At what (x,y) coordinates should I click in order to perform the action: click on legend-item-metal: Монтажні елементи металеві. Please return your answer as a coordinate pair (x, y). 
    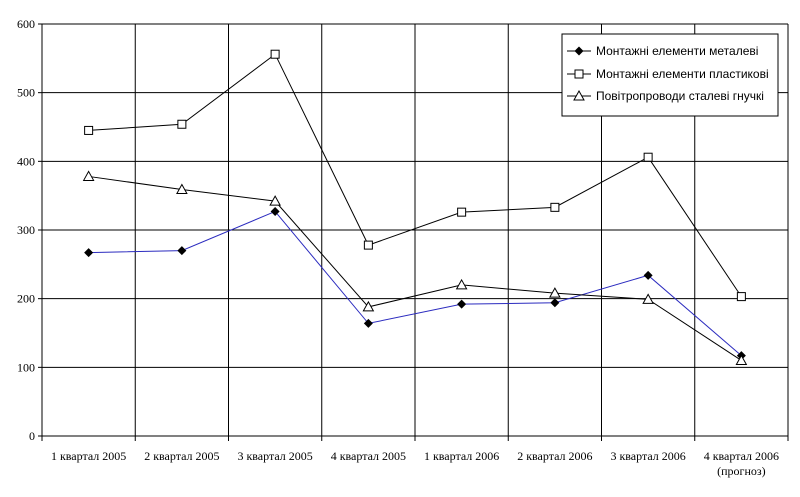
    Looking at the image, I should click on (662, 51).